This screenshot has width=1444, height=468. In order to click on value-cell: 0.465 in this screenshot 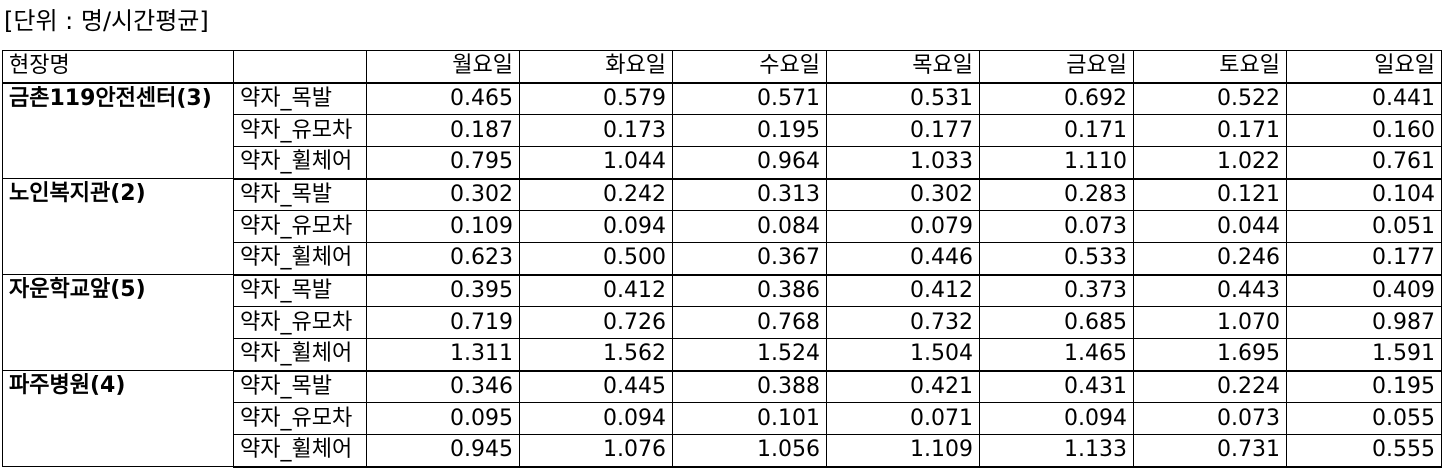, I will do `click(443, 98)`.